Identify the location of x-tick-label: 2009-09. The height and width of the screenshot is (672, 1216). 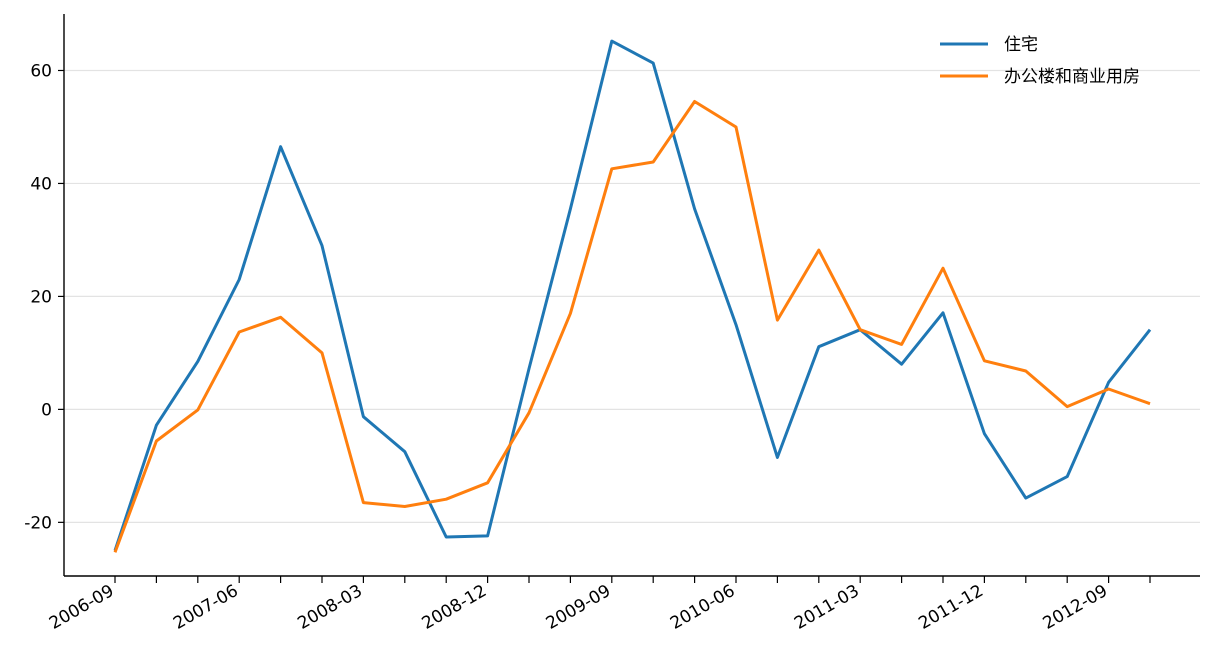
(579, 607).